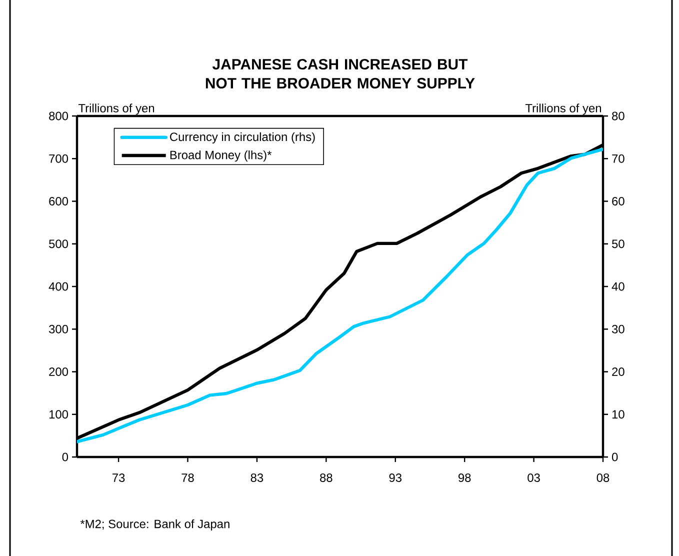 Image resolution: width=679 pixels, height=556 pixels. I want to click on y-tick-label: 0, so click(65, 457).